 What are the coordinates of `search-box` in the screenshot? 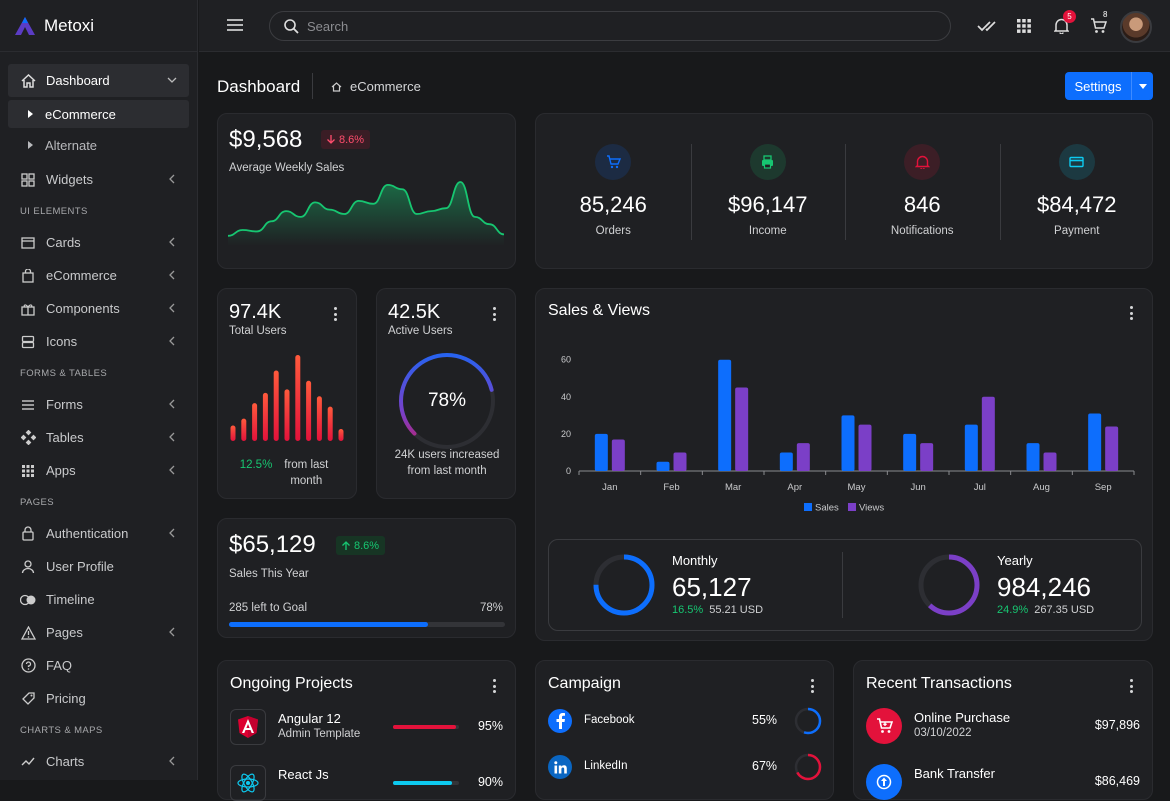 It's located at (610, 26).